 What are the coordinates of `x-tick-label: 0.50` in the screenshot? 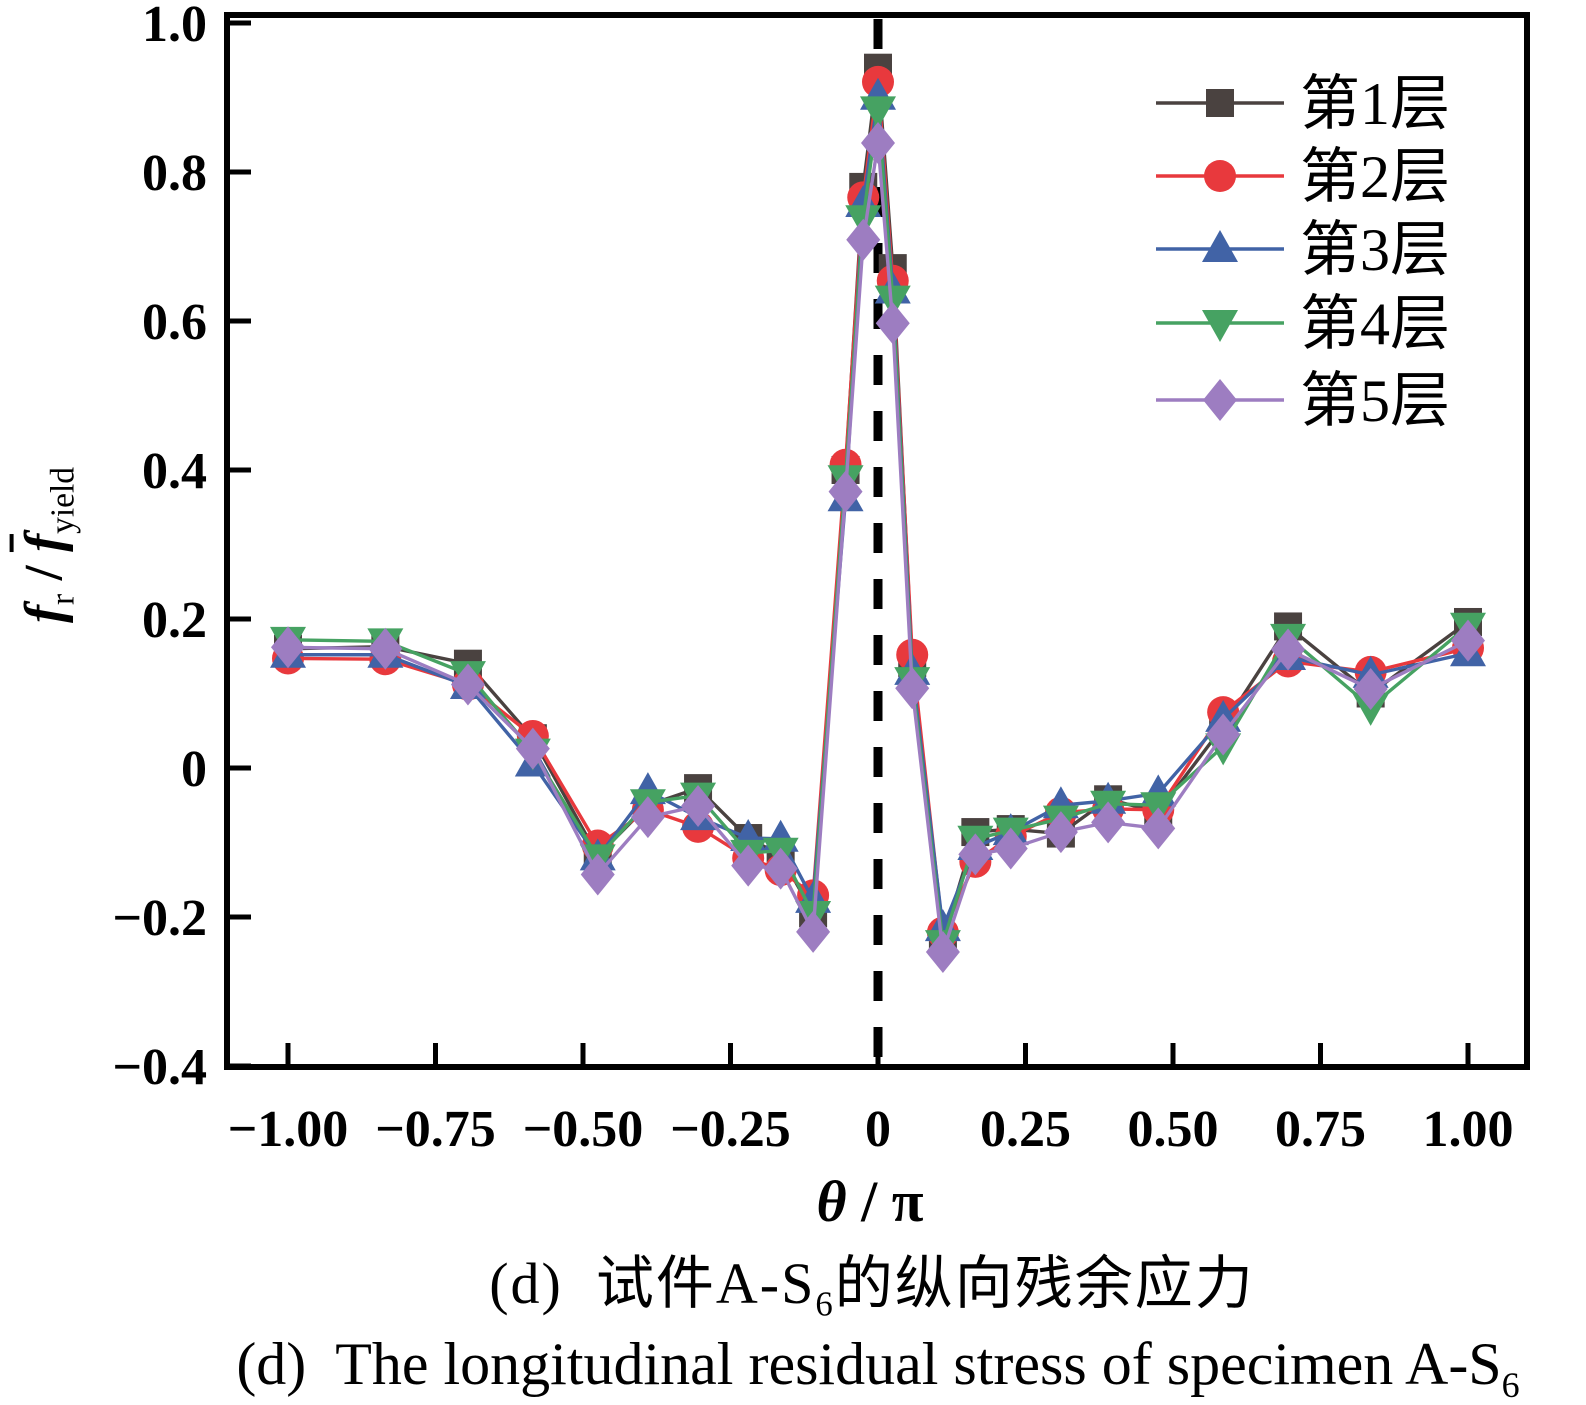 It's located at (1173, 1129).